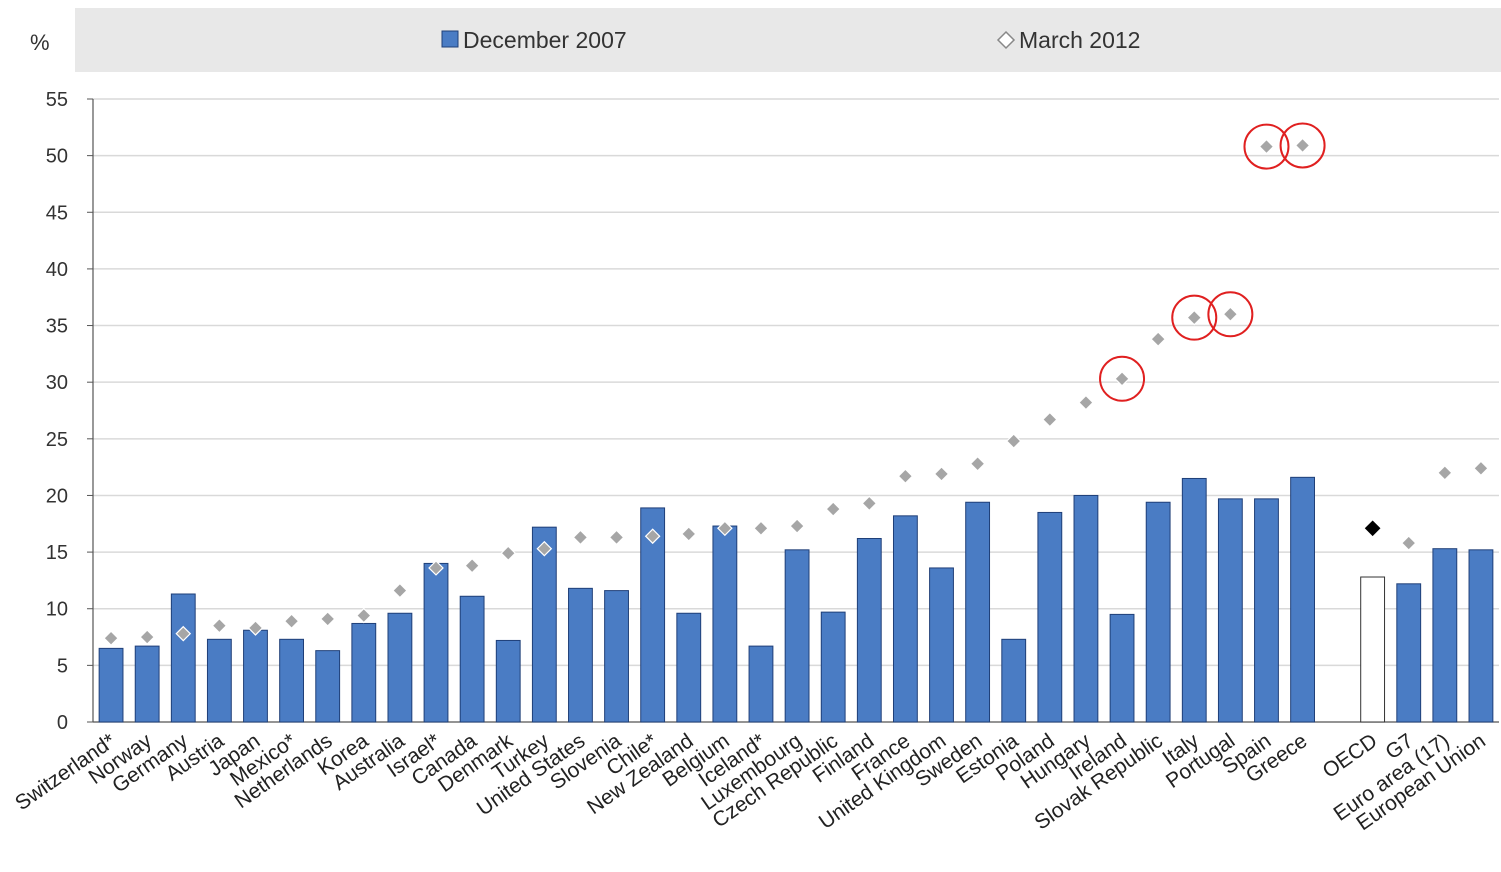  I want to click on bar-israel, so click(436, 642).